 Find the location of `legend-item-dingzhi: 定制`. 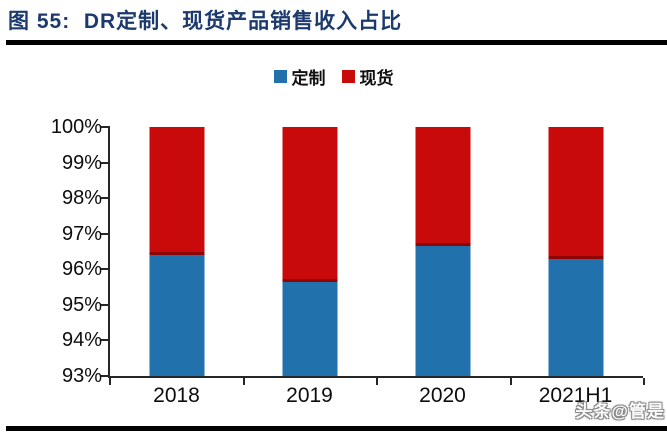

legend-item-dingzhi: 定制 is located at coordinates (299, 76).